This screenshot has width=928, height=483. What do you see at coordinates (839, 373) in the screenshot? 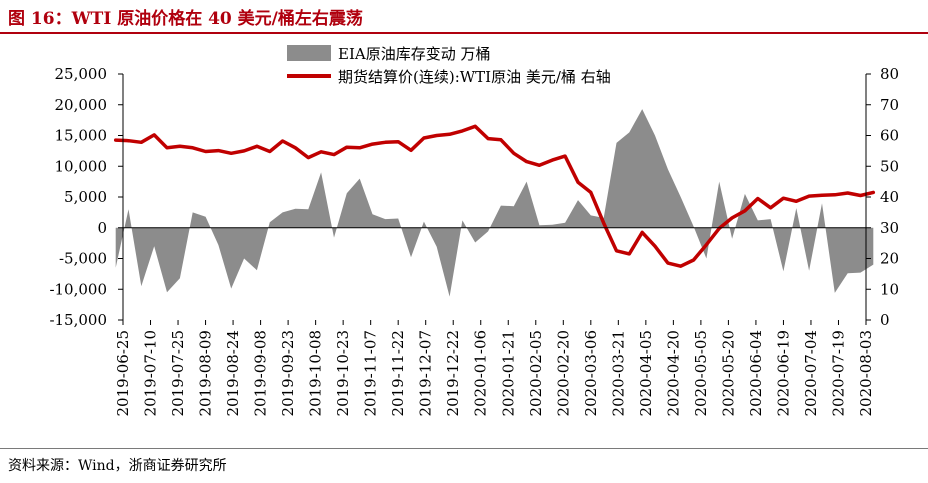
I see `x-tick-label: 2020-07-19` at bounding box center [839, 373].